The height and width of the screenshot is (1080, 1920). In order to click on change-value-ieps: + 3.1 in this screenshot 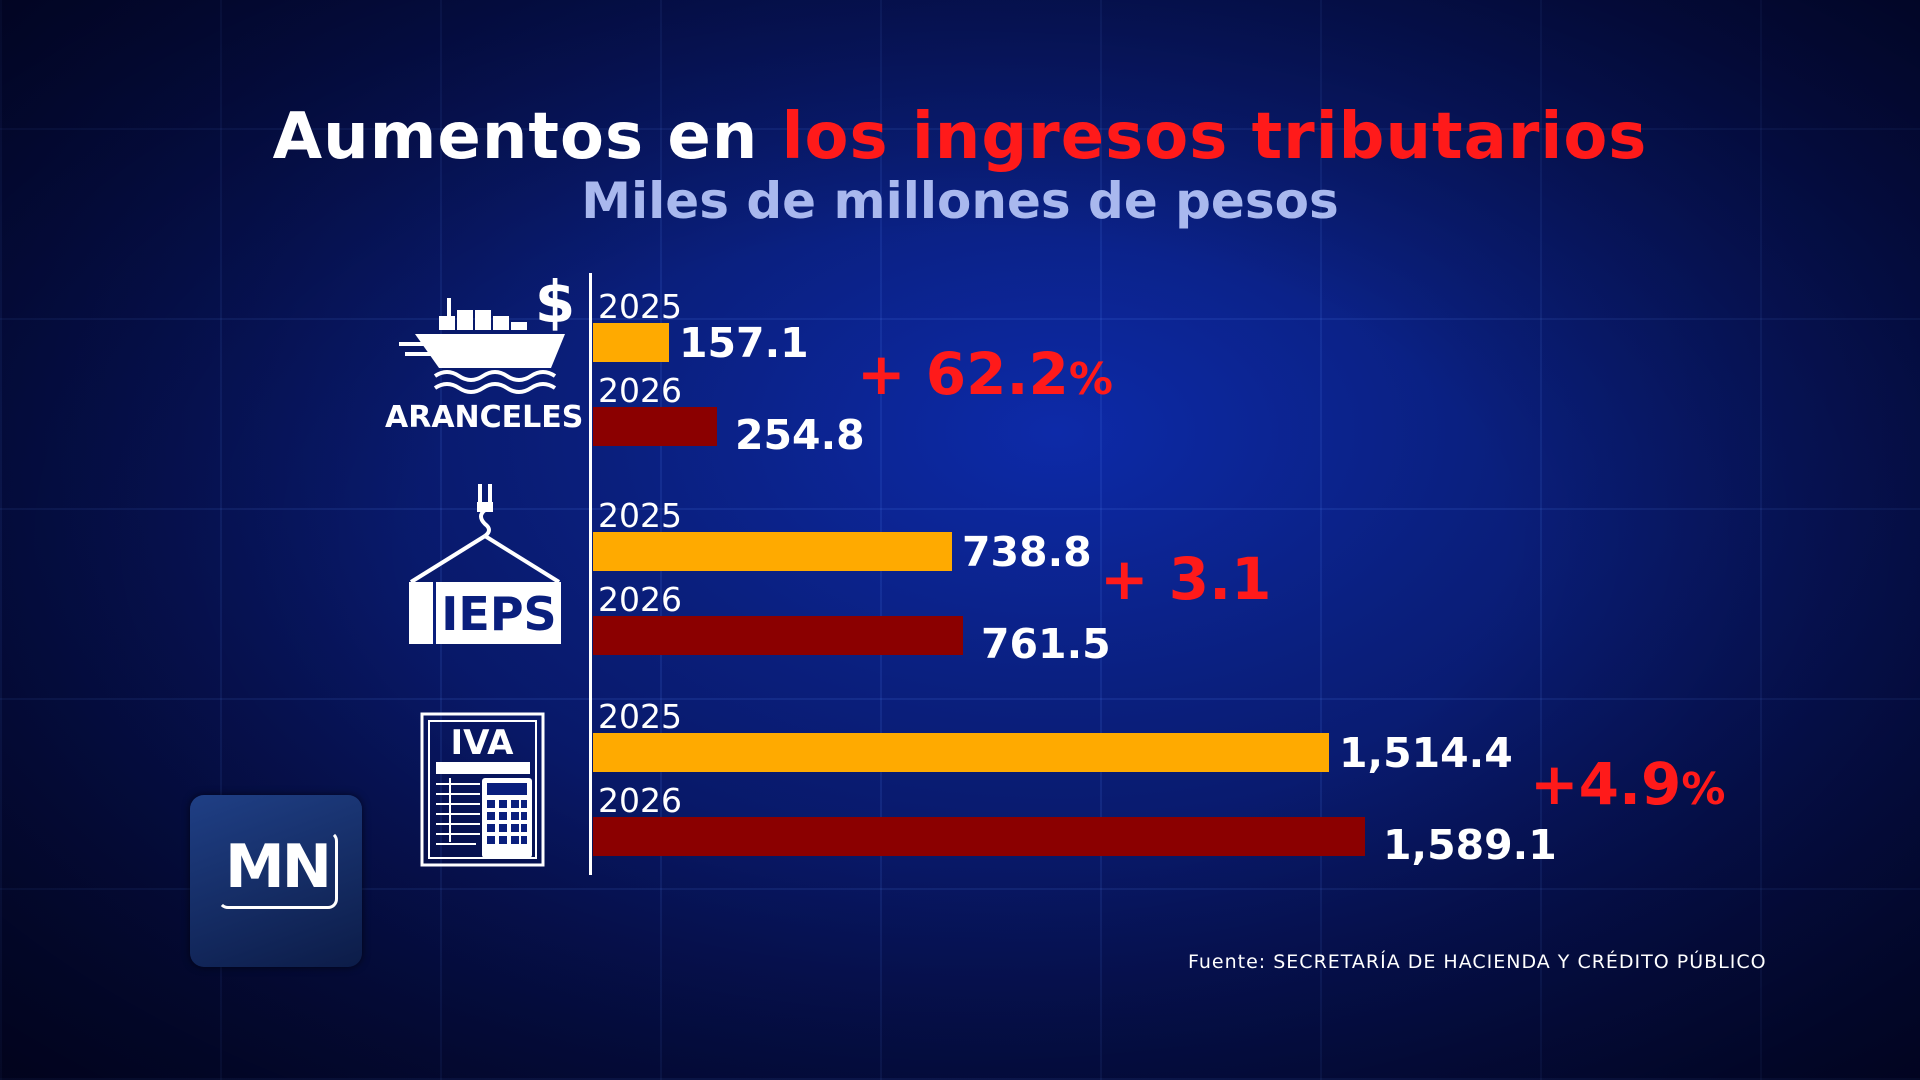, I will do `click(1186, 579)`.